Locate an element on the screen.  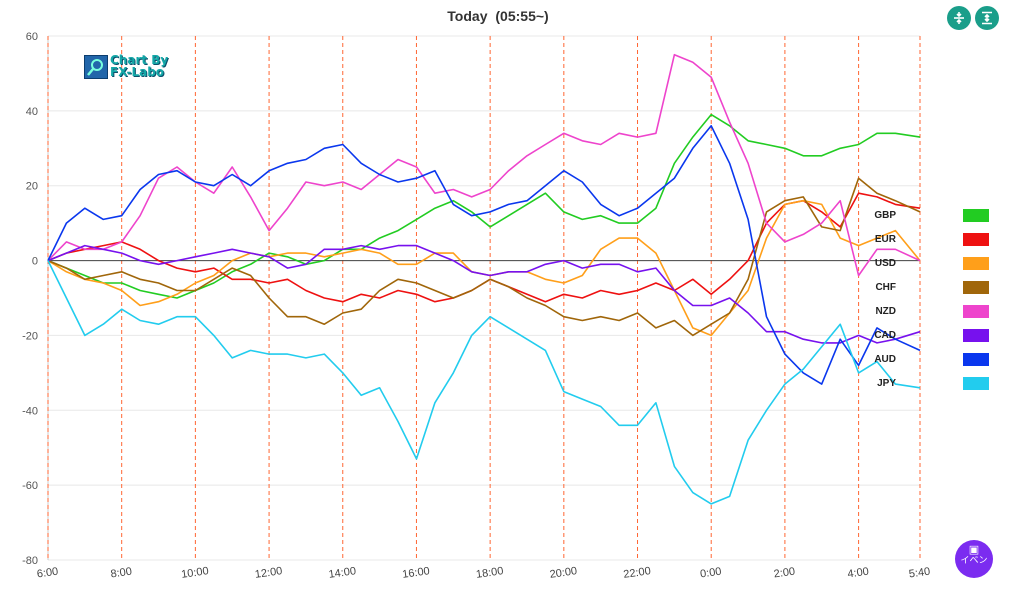
legend-label: CAD is located at coordinates (885, 335).